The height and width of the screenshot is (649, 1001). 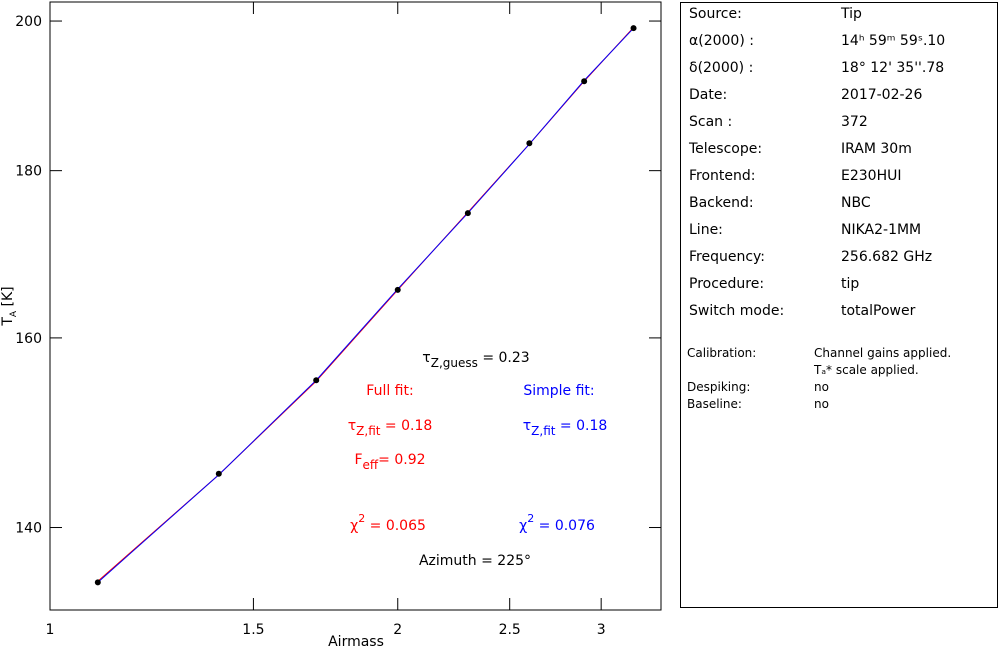 I want to click on note-value: Tₐ* scale applied., so click(x=866, y=370).